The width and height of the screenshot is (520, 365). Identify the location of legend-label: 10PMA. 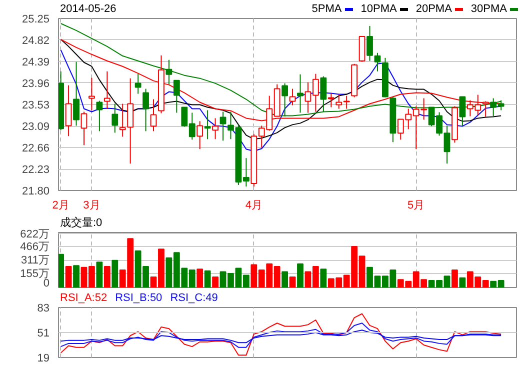
(378, 9).